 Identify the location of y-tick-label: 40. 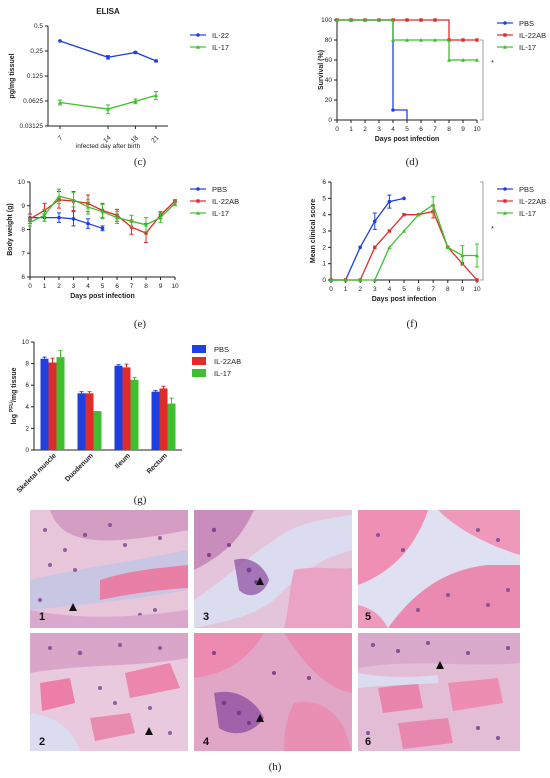
(329, 80).